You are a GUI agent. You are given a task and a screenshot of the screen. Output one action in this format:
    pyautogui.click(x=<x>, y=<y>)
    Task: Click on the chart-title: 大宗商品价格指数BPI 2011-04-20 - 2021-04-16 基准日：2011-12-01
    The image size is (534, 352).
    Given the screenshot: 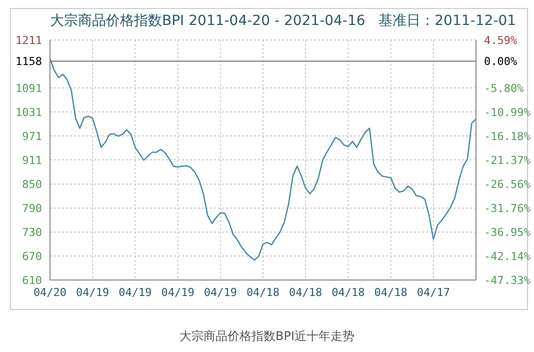 What is the action you would take?
    pyautogui.click(x=283, y=21)
    